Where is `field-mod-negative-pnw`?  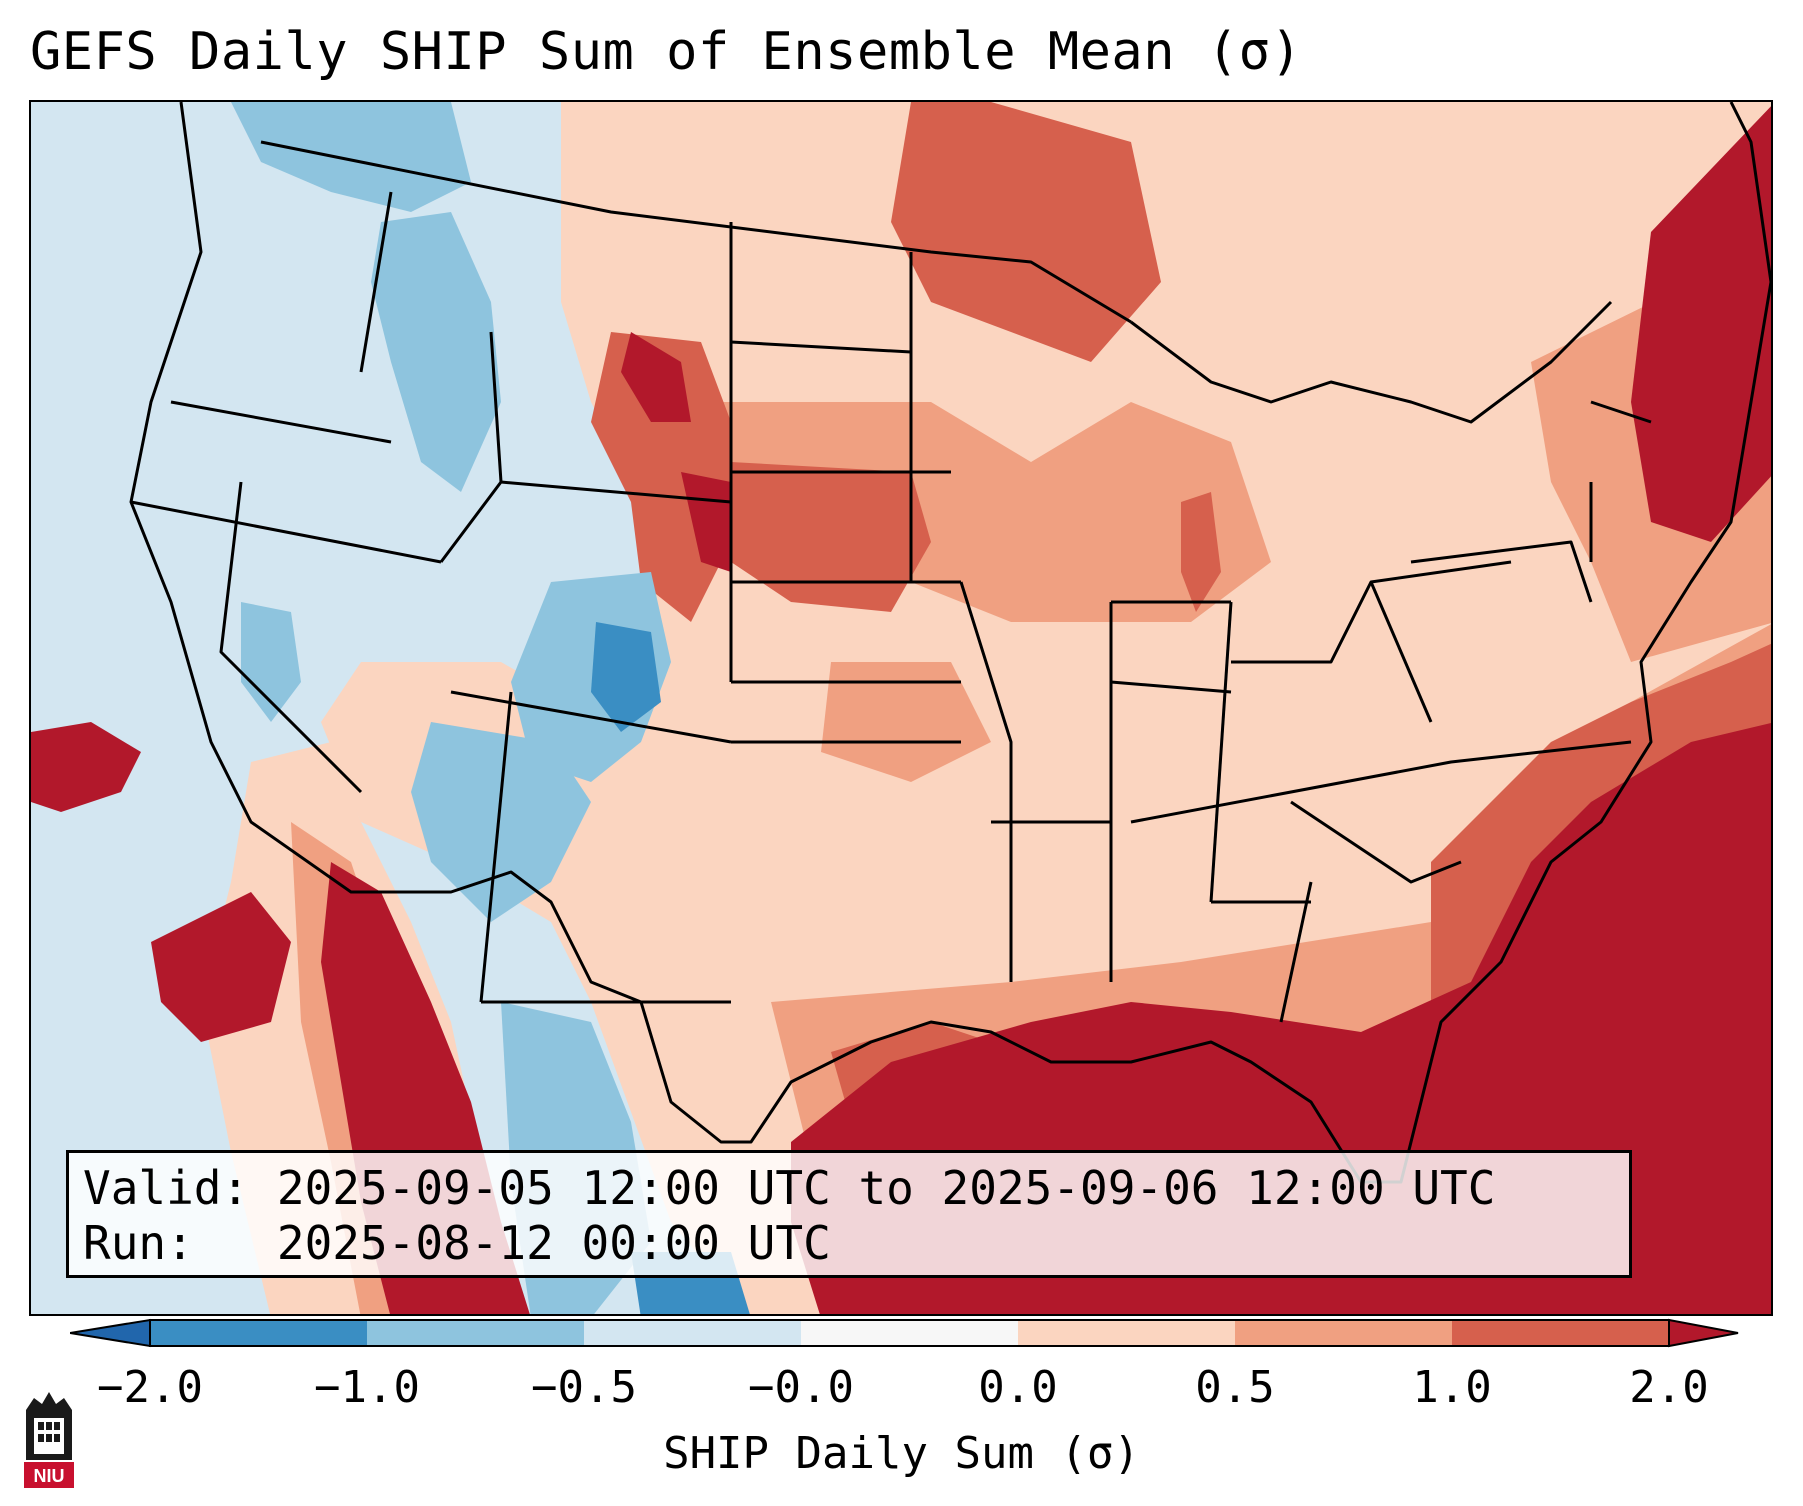
field-mod-negative-pnw is located at coordinates (351, 157).